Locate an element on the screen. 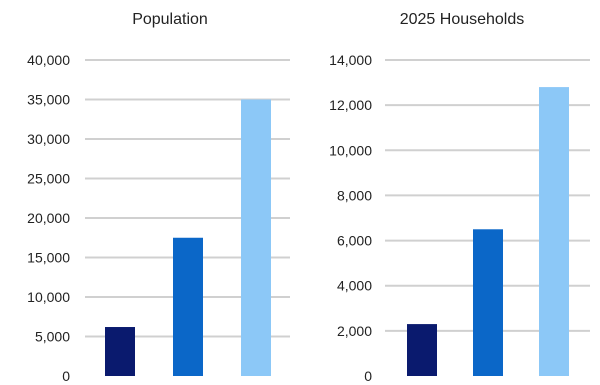 This screenshot has height=385, width=600. households-chart-title: 2025 Households is located at coordinates (462, 19).